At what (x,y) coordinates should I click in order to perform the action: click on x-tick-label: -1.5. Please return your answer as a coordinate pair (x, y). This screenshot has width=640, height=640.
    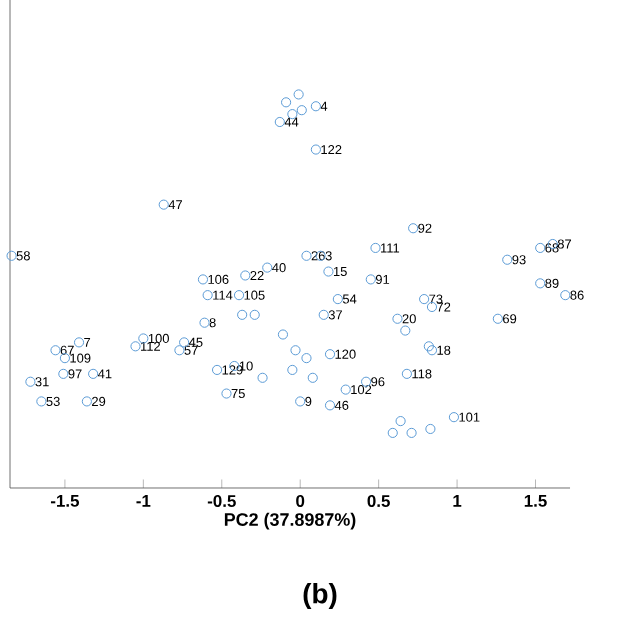
    Looking at the image, I should click on (65, 501).